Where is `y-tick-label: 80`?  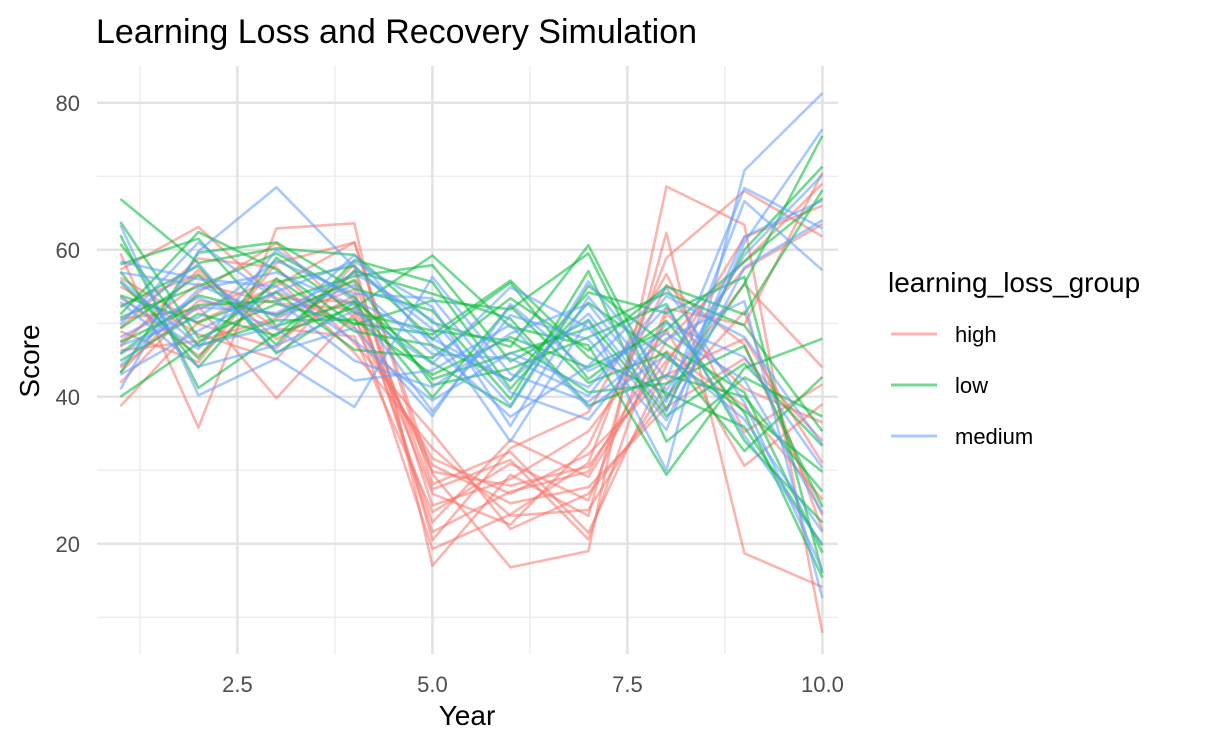 y-tick-label: 80 is located at coordinates (68, 103).